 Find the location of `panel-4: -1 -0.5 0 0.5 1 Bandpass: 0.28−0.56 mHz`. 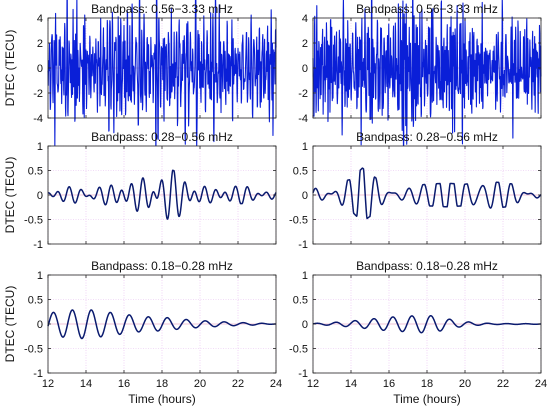

panel-4: -1 -0.5 0 0.5 1 Bandpass: 0.28−0.56 mHz is located at coordinates (415, 190).